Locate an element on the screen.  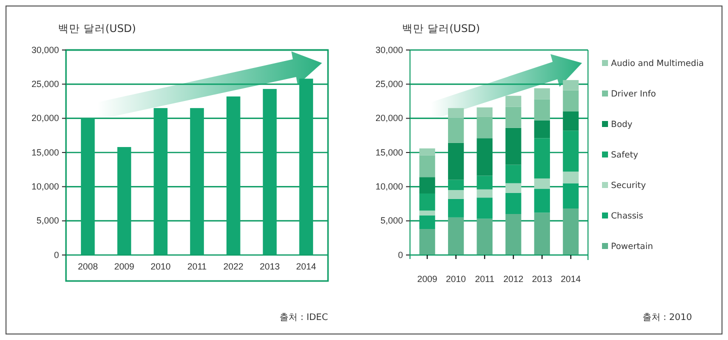
source-note: 출처 : IDEC is located at coordinates (304, 318).